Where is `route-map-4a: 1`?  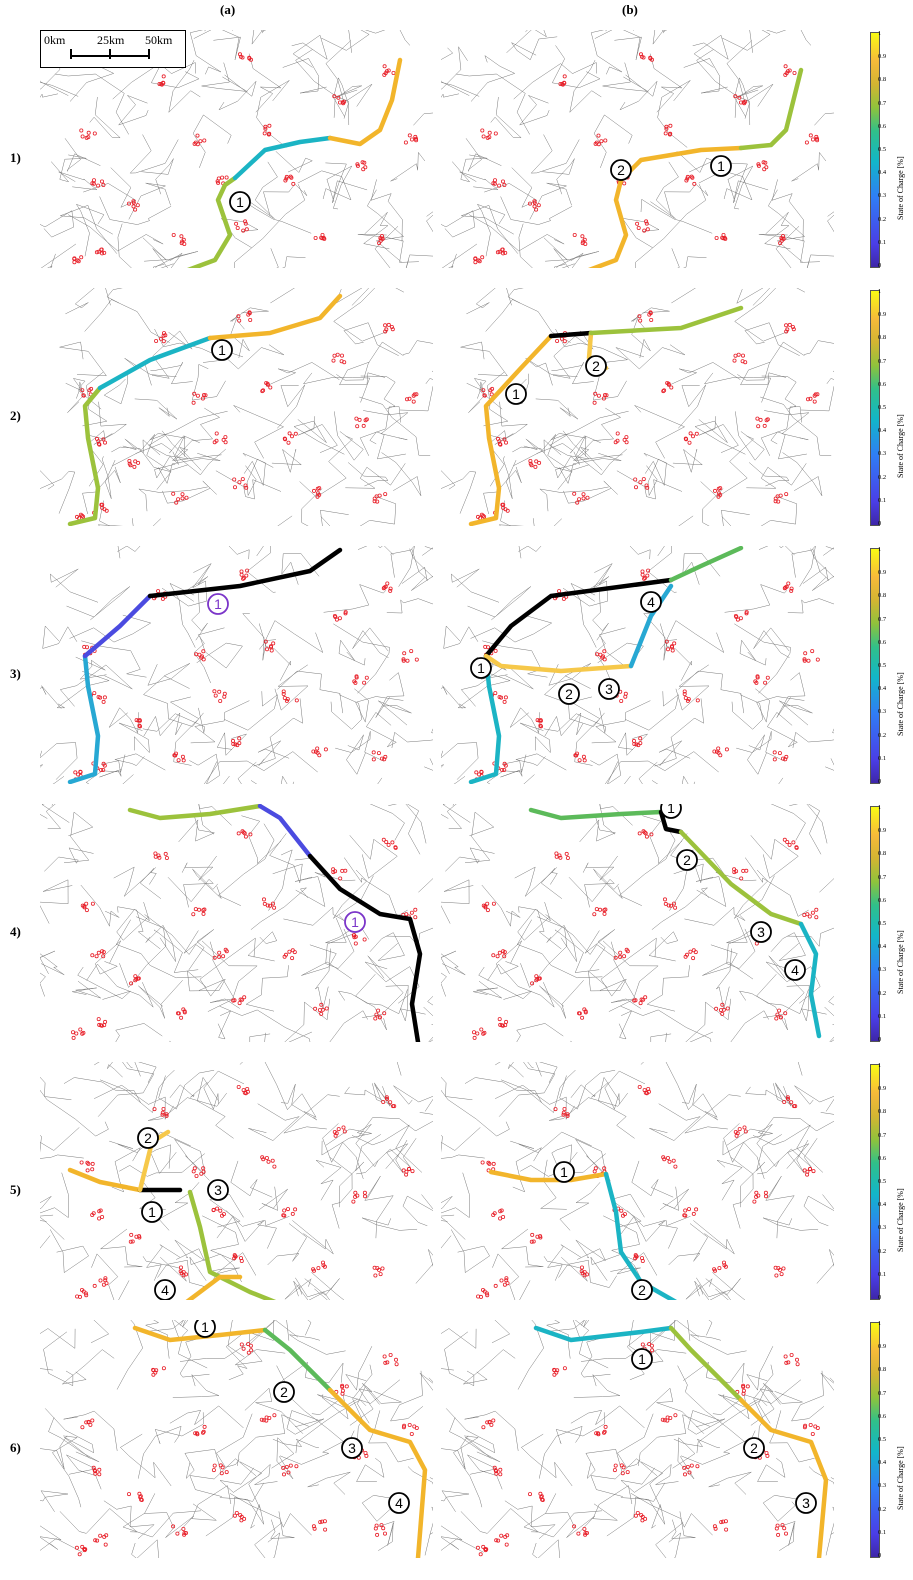
route-map-4a: 1 is located at coordinates (236, 923).